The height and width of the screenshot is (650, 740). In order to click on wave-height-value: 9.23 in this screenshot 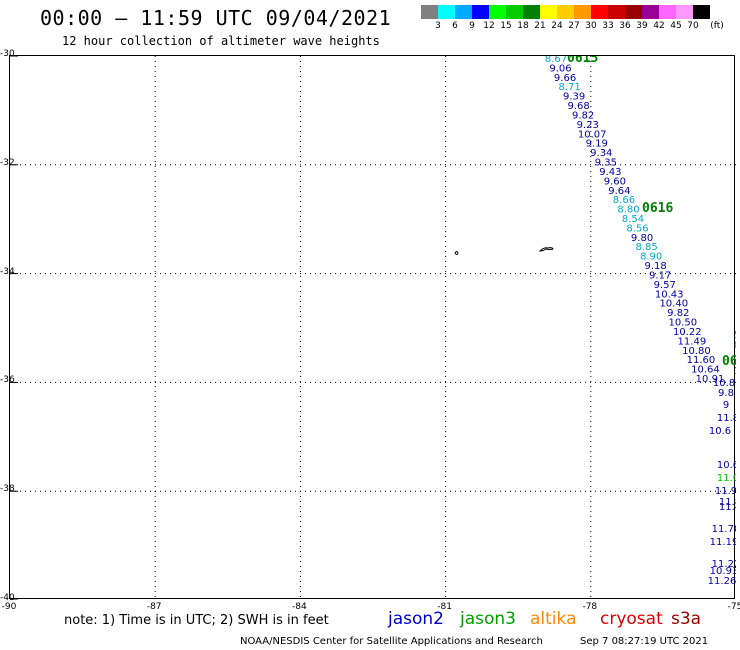, I will do `click(588, 125)`.